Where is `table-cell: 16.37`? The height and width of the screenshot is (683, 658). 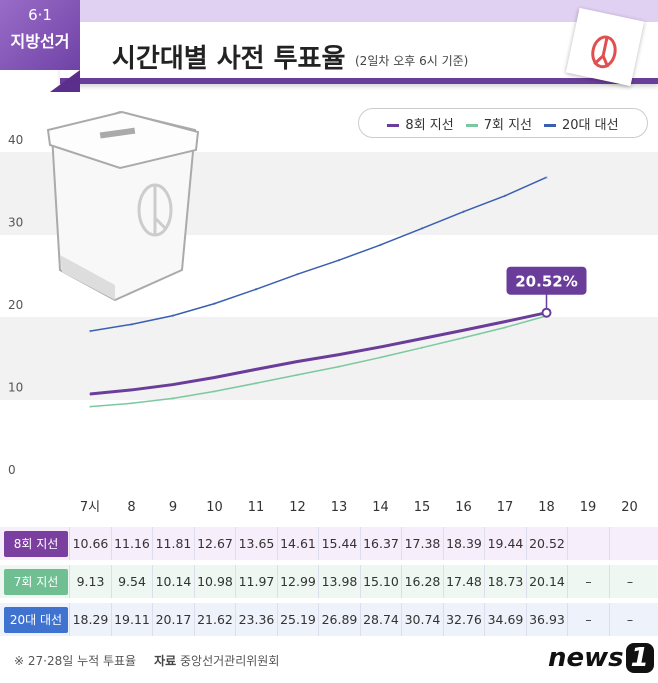
table-cell: 16.37 is located at coordinates (380, 543).